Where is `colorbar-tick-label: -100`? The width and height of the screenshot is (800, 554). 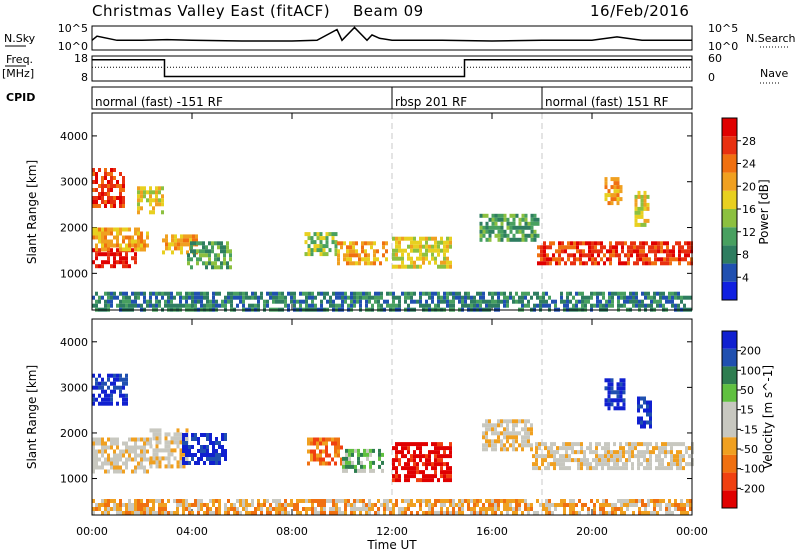
colorbar-tick-label: -100 is located at coordinates (752, 469).